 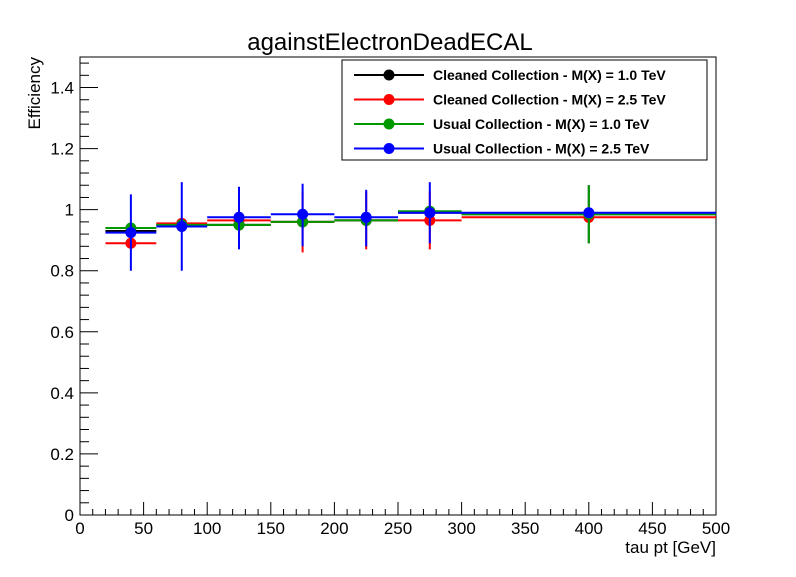 I want to click on y-tick-label: 1, so click(x=69, y=210).